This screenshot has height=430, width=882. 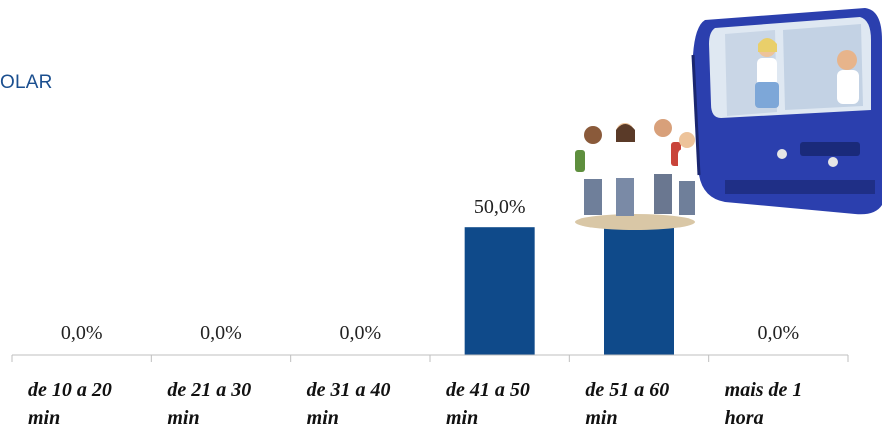 I want to click on x-tick-label-6: mais de 1, so click(x=764, y=390).